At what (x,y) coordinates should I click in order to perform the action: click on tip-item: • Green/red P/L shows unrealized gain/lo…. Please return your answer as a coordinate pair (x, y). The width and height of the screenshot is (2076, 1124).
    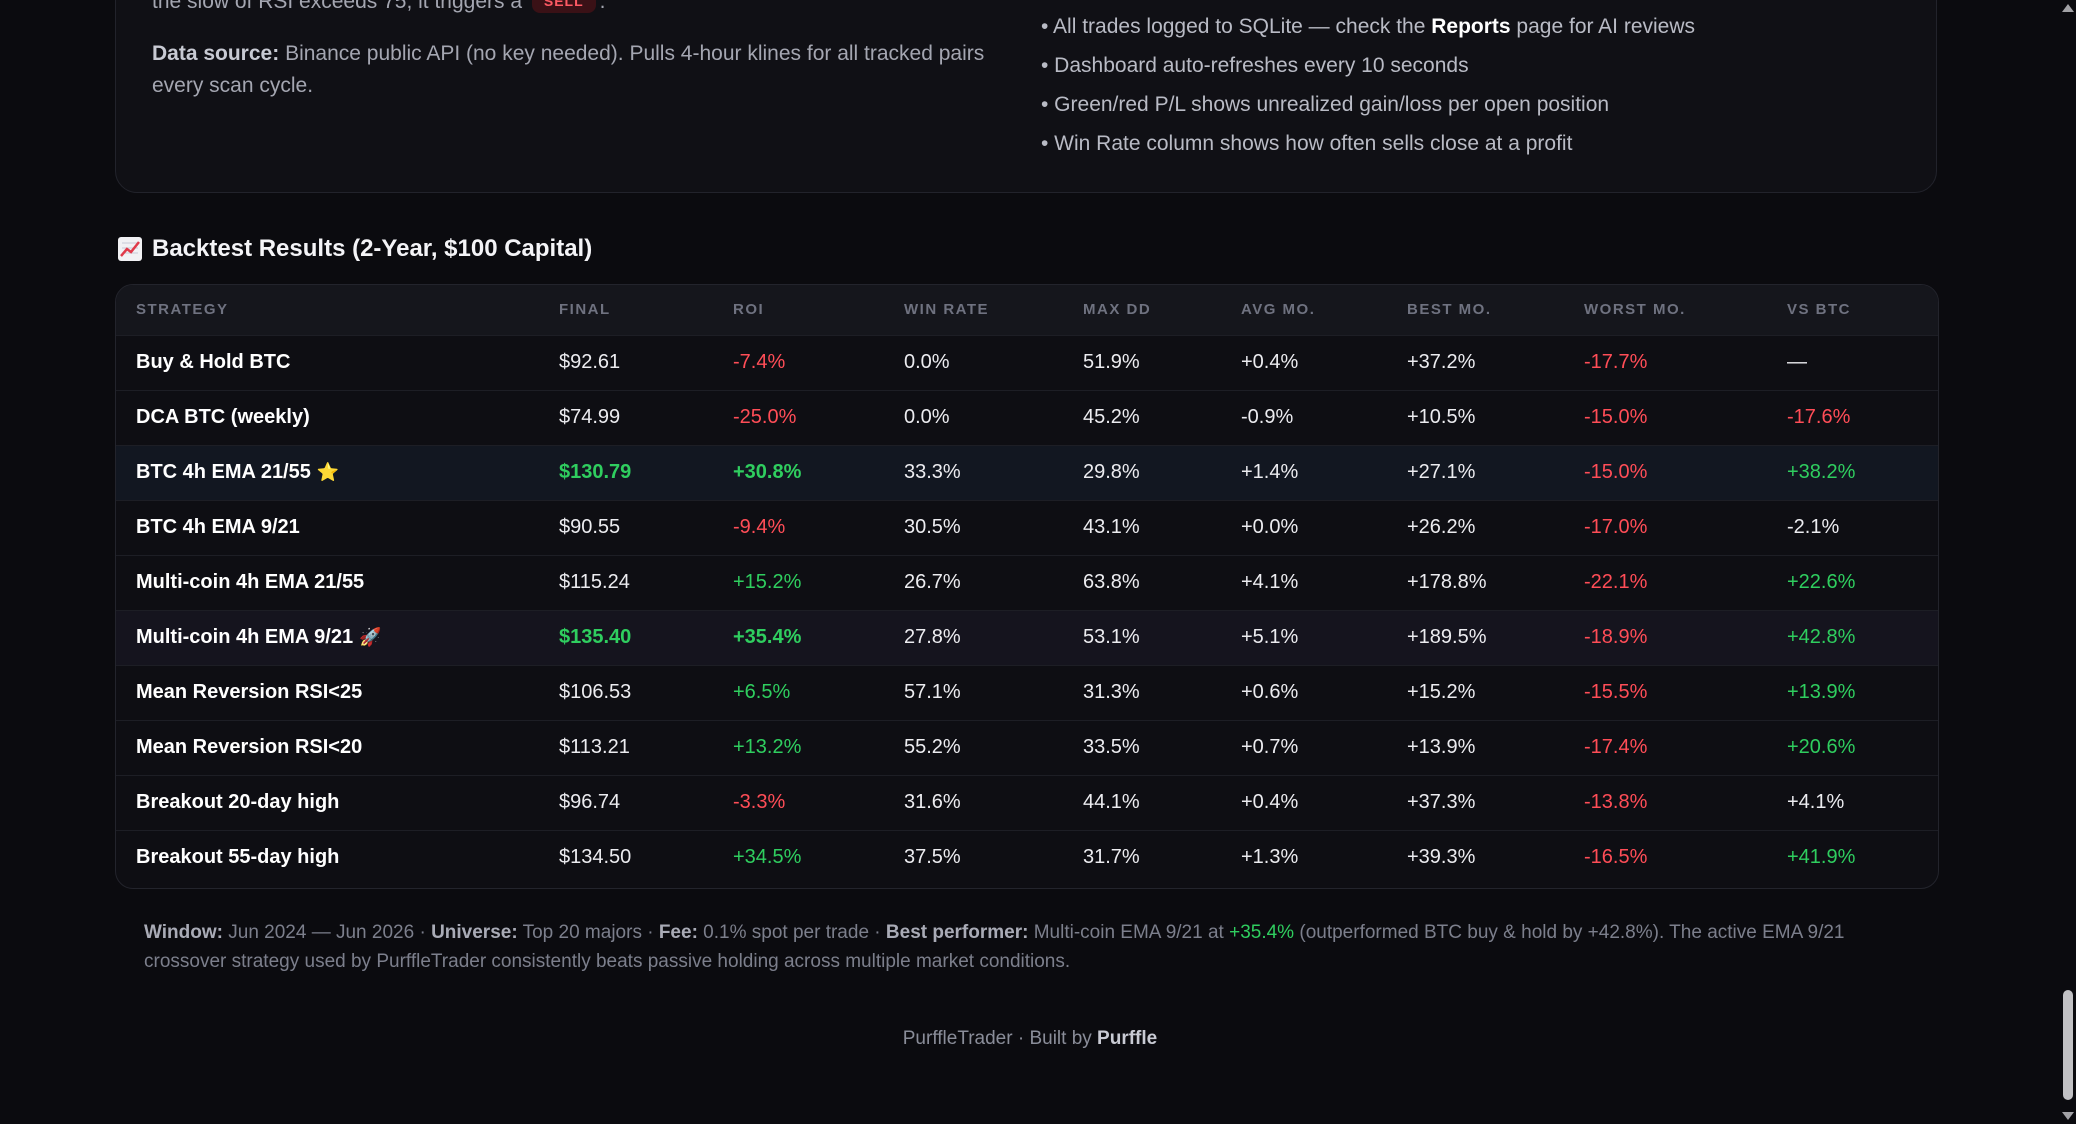
    Looking at the image, I should click on (1481, 104).